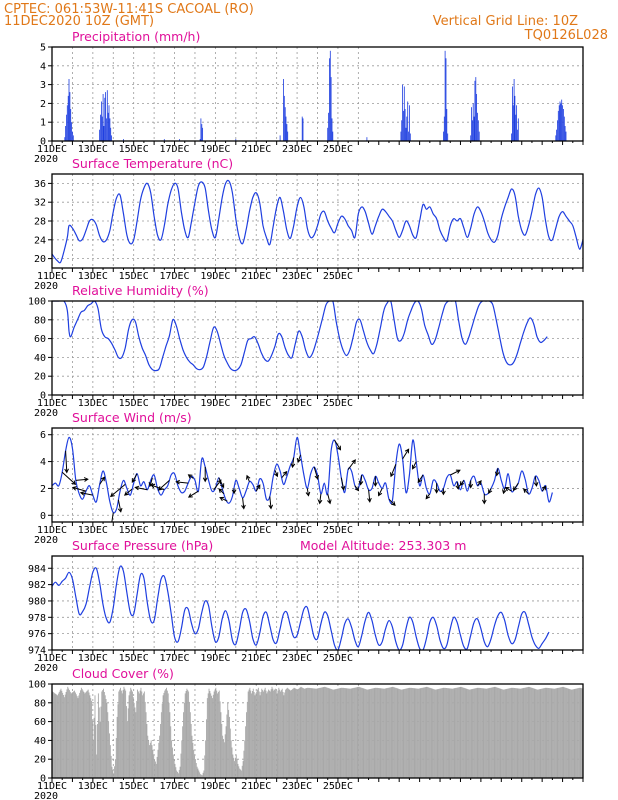  I want to click on y-tick-label: 60, so click(40, 722).